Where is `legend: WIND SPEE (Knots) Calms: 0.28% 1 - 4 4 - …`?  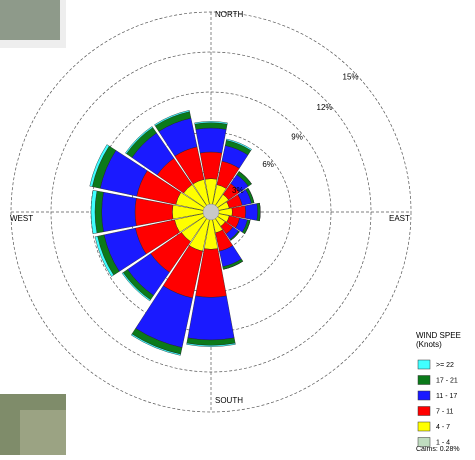 legend: WIND SPEE (Knots) Calms: 0.28% 1 - 4 4 - … is located at coordinates (438, 392).